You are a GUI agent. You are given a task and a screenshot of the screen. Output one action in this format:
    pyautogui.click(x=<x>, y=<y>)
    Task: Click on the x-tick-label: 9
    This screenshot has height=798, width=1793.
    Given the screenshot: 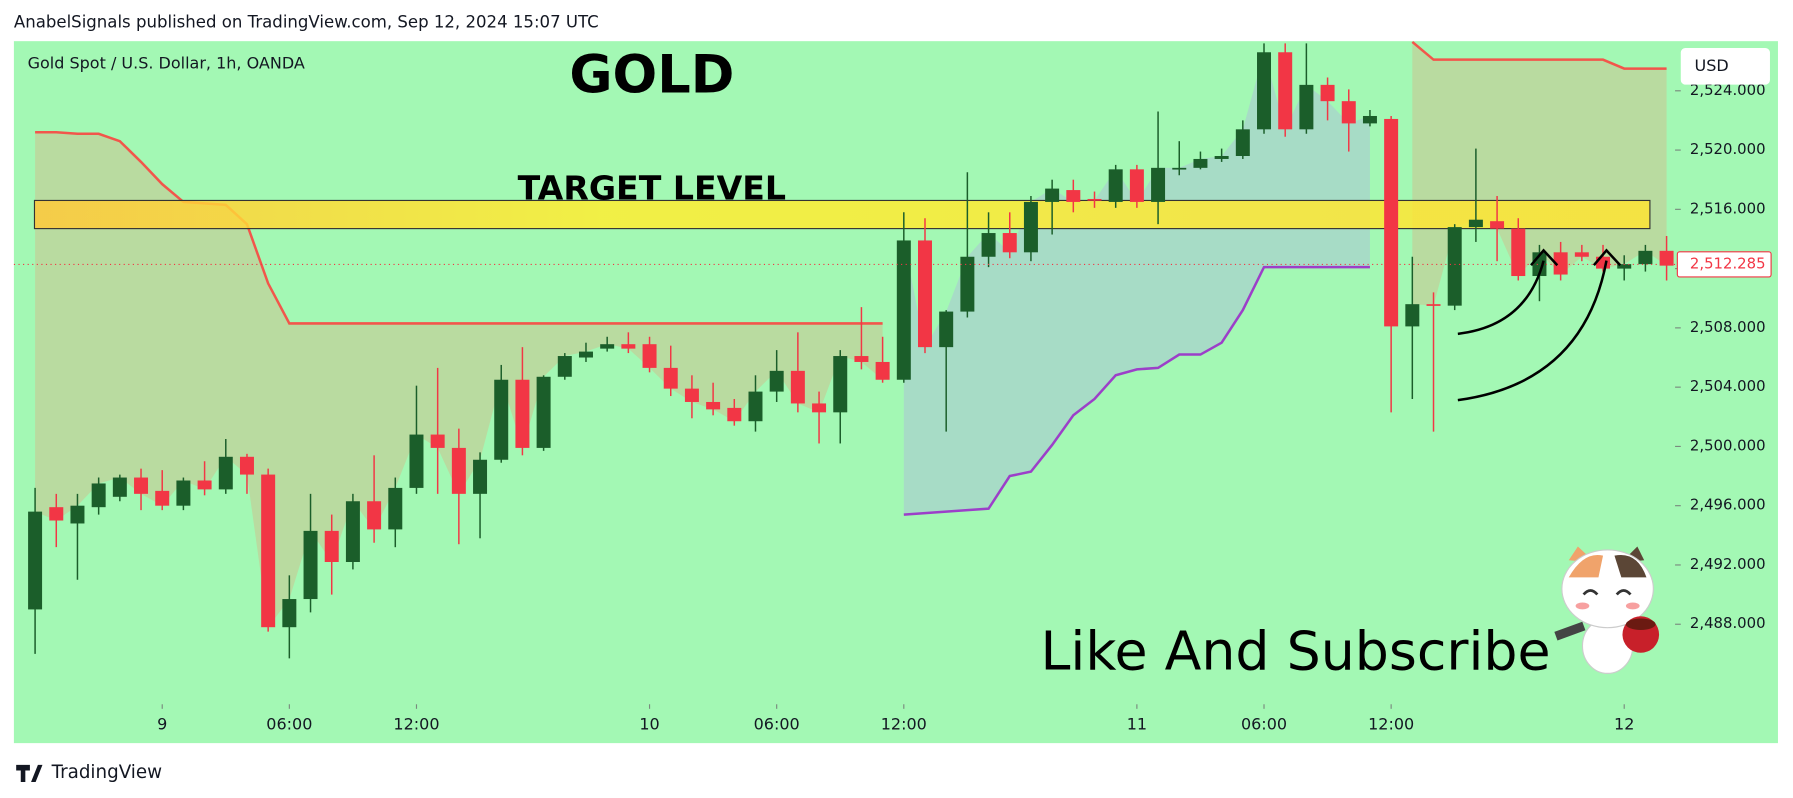 What is the action you would take?
    pyautogui.click(x=162, y=723)
    